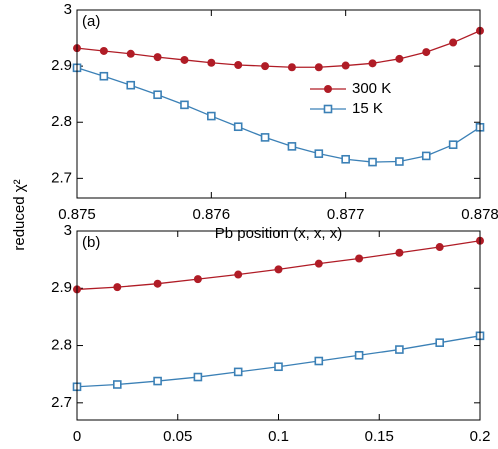  Describe the element at coordinates (480, 436) in the screenshot. I see `x-tick-label: 0.2` at that location.